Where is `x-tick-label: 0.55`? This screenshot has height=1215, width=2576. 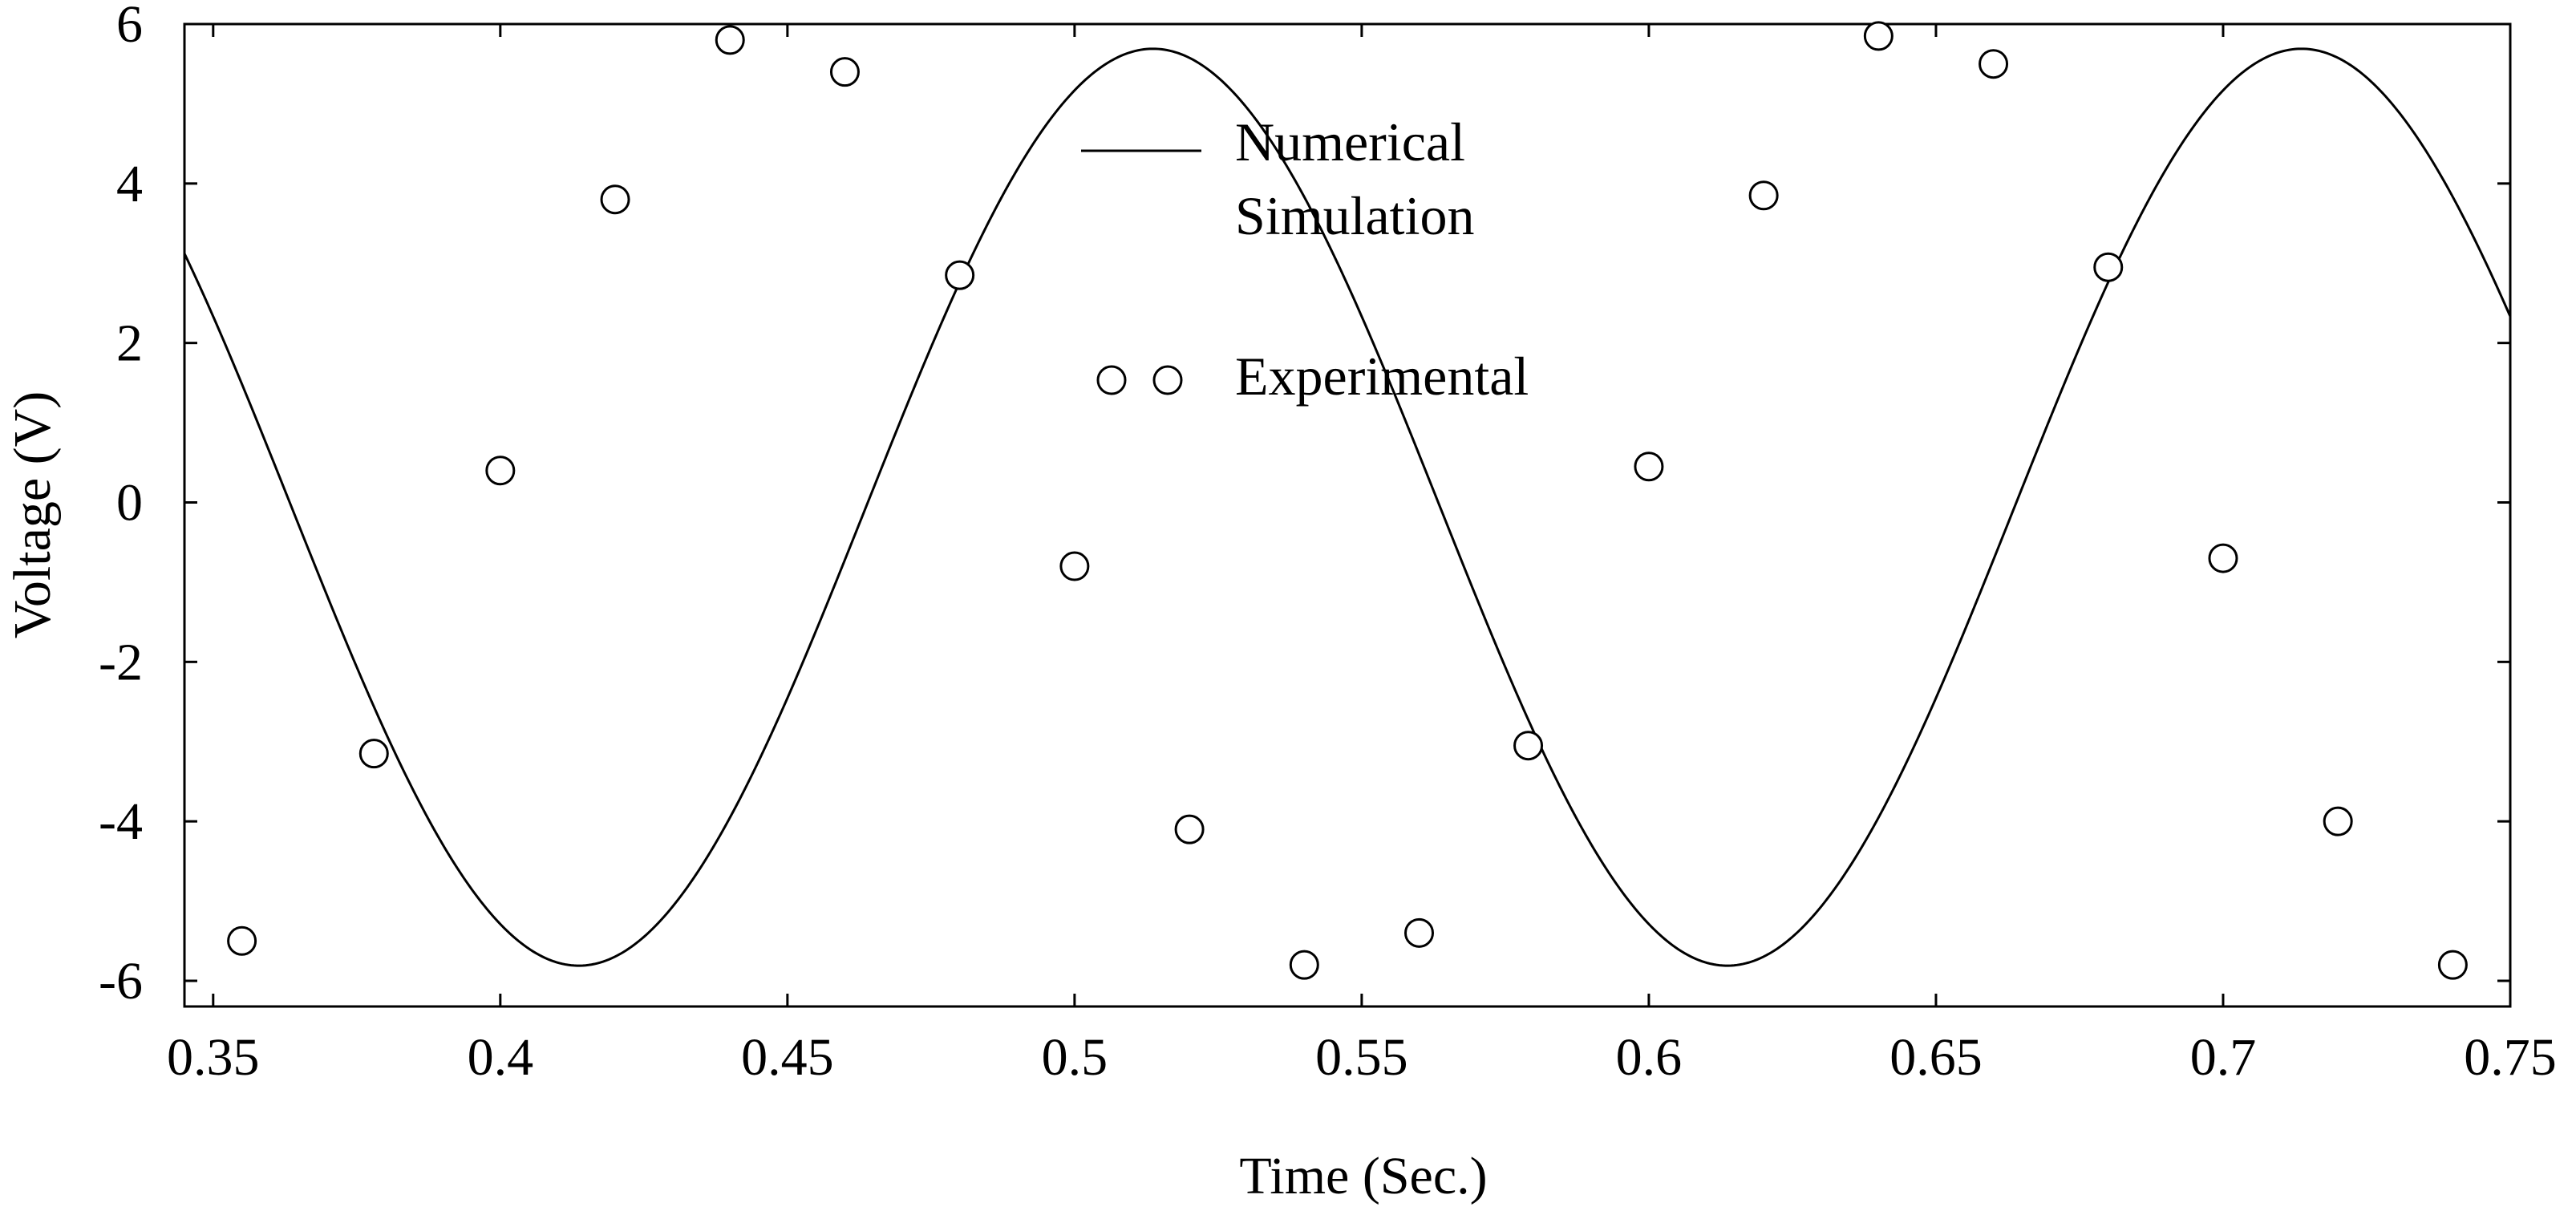 x-tick-label: 0.55 is located at coordinates (1361, 1057).